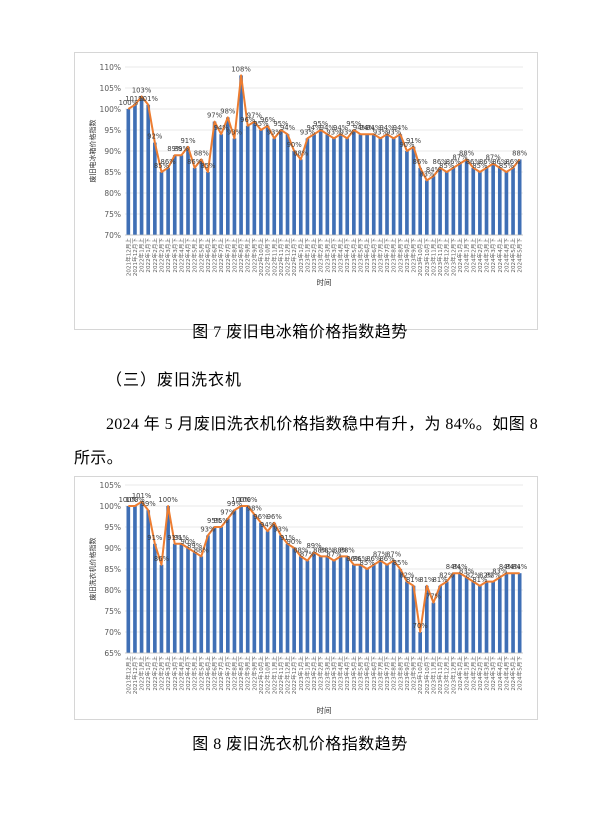  What do you see at coordinates (374, 673) in the screenshot?
I see `x-tick-label: 2023年6月下` at bounding box center [374, 673].